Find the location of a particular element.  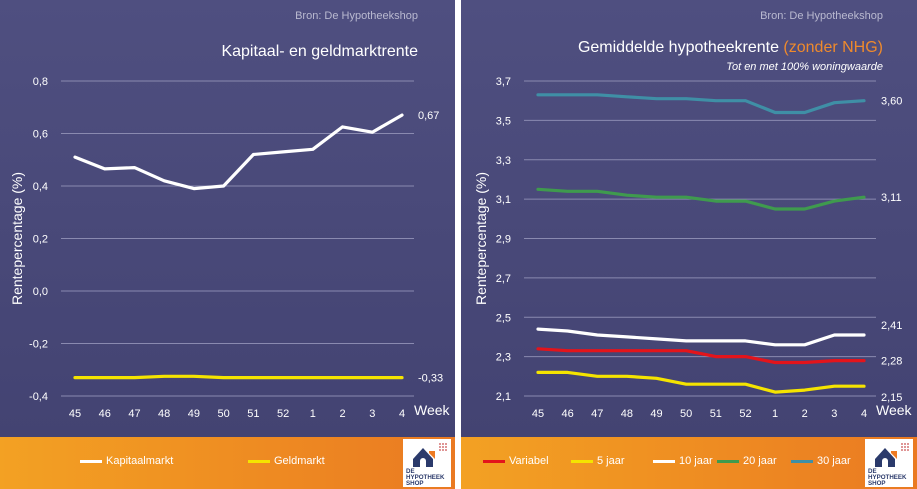

series-line-kapitaalmarkt is located at coordinates (238, 152).